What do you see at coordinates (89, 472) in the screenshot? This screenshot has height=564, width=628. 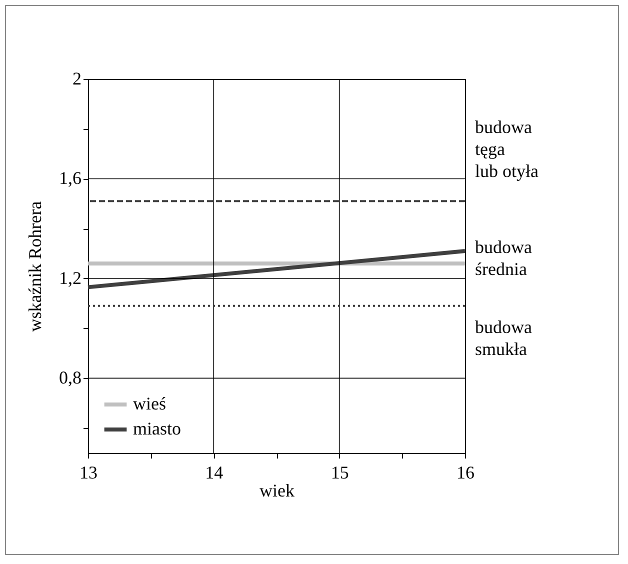 I see `x-tick-label: 13` at bounding box center [89, 472].